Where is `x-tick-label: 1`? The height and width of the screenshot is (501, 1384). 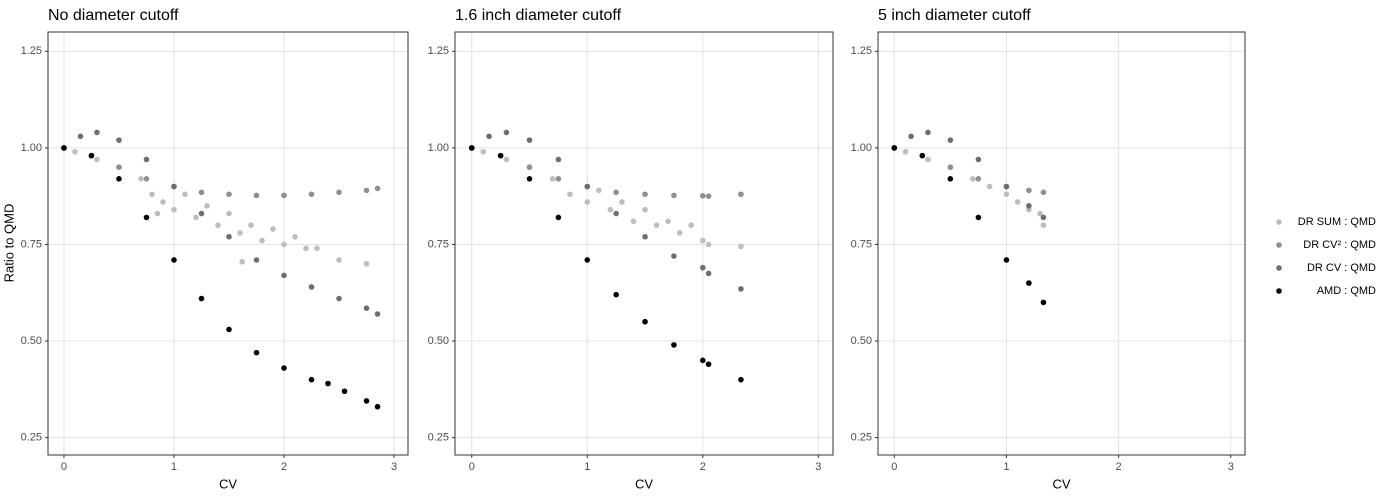 x-tick-label: 1 is located at coordinates (1006, 467).